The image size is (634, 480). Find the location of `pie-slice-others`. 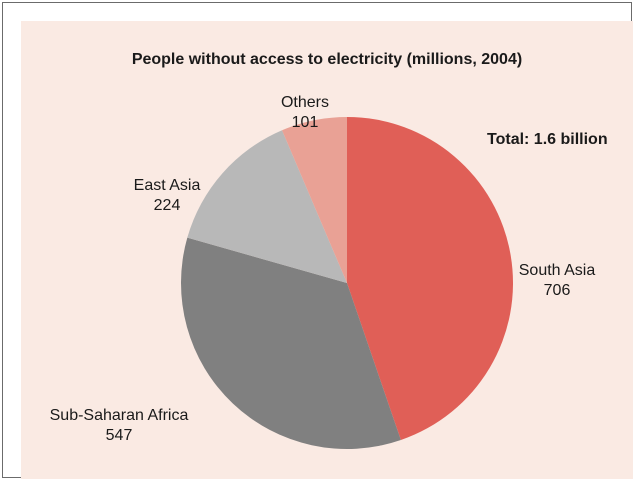

pie-slice-others is located at coordinates (314, 200).